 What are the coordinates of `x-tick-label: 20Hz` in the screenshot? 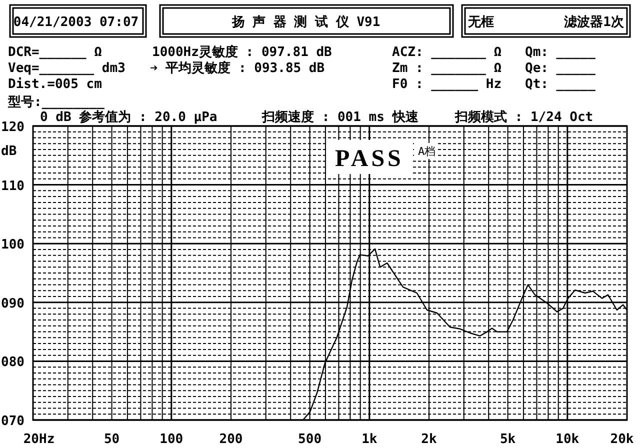 It's located at (39, 439).